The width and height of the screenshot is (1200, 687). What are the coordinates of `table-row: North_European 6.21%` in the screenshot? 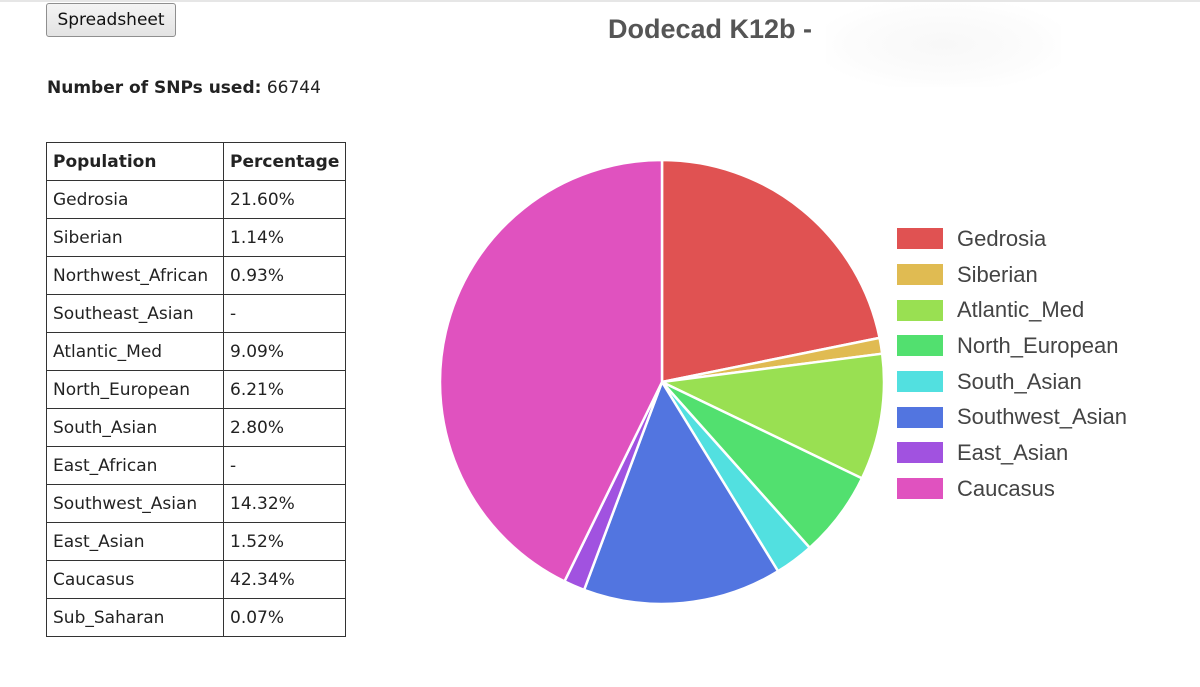 It's located at (196, 389).